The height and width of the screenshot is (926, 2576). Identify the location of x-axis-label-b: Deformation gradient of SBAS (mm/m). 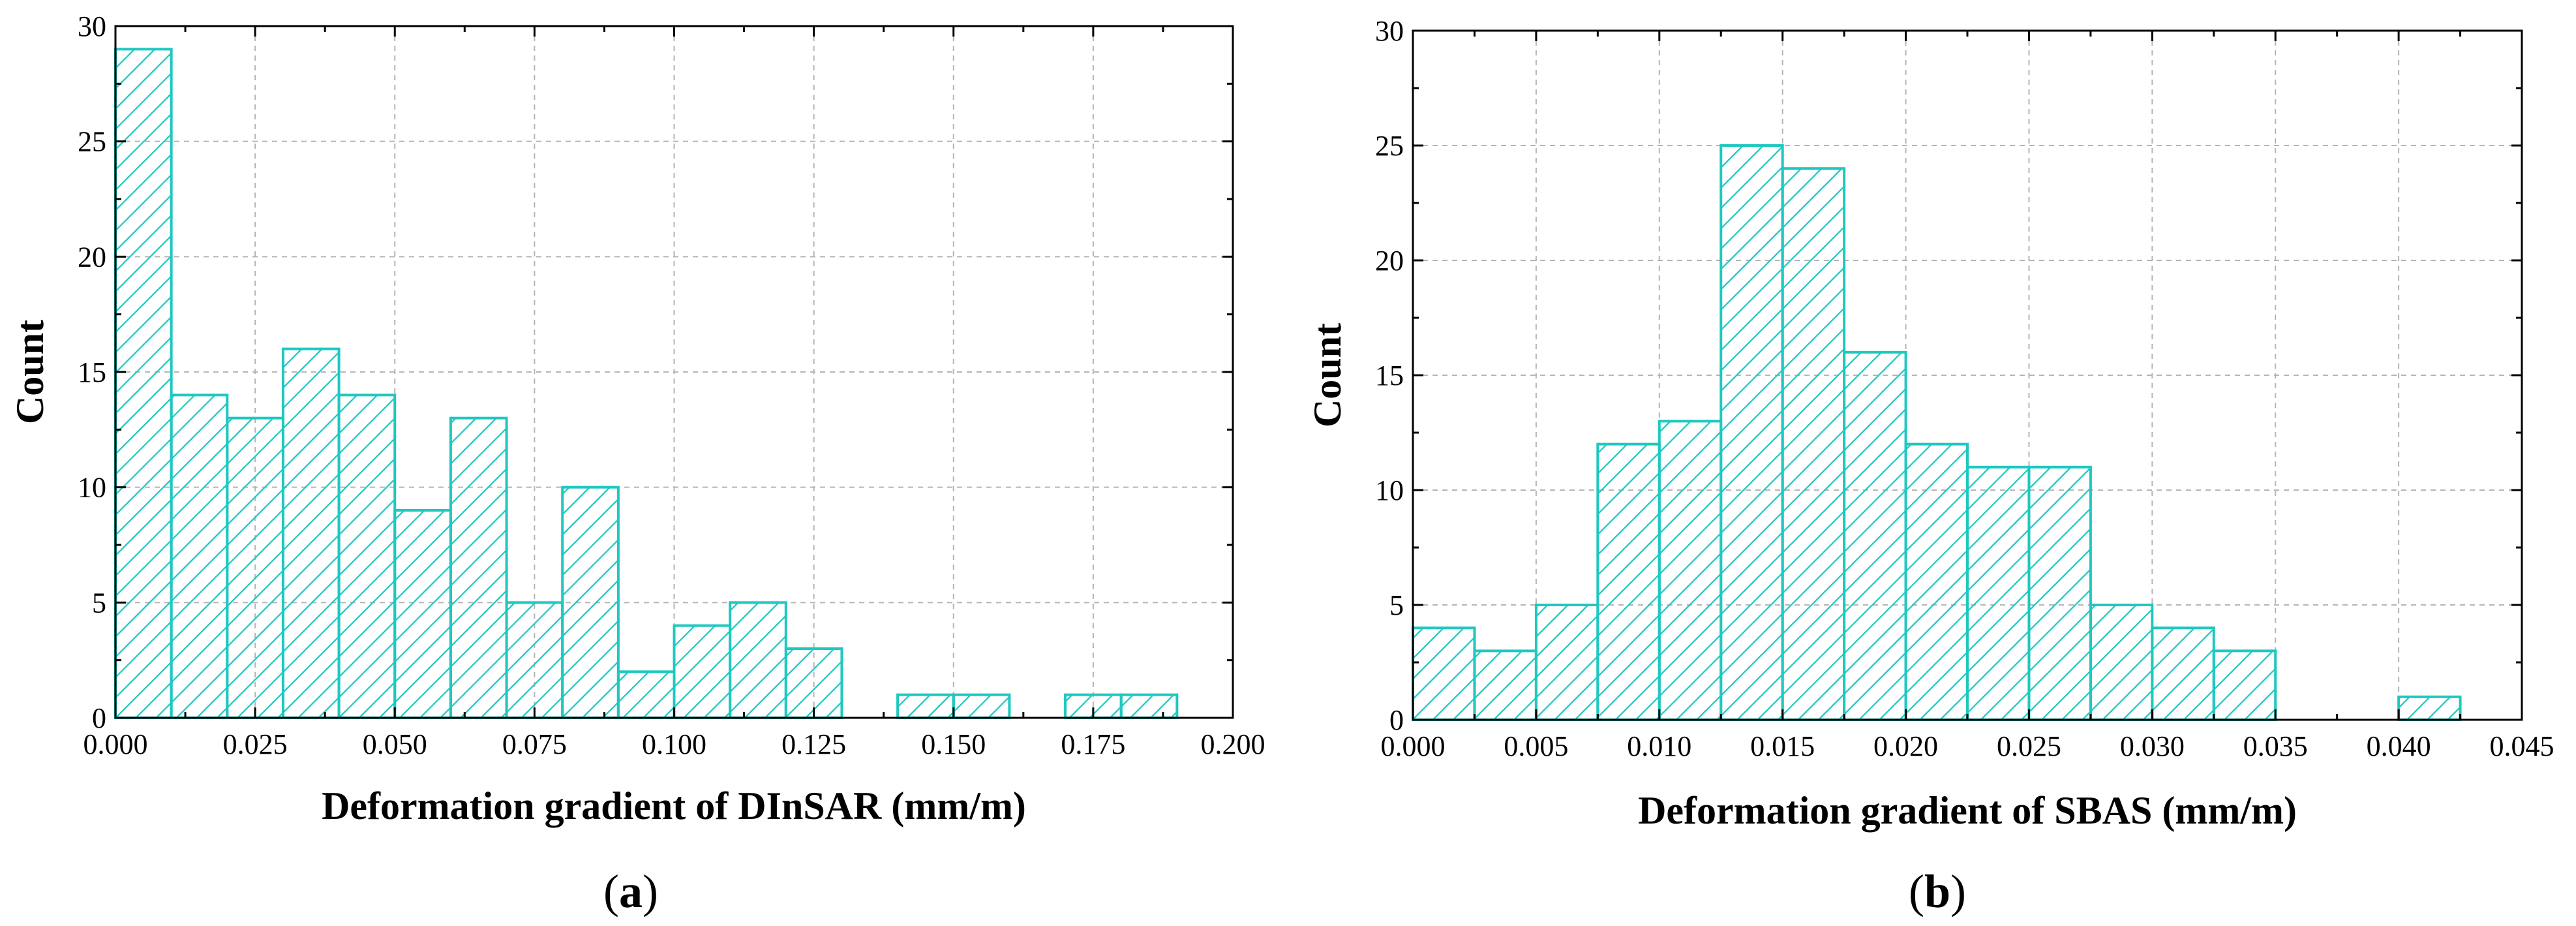
(1968, 810).